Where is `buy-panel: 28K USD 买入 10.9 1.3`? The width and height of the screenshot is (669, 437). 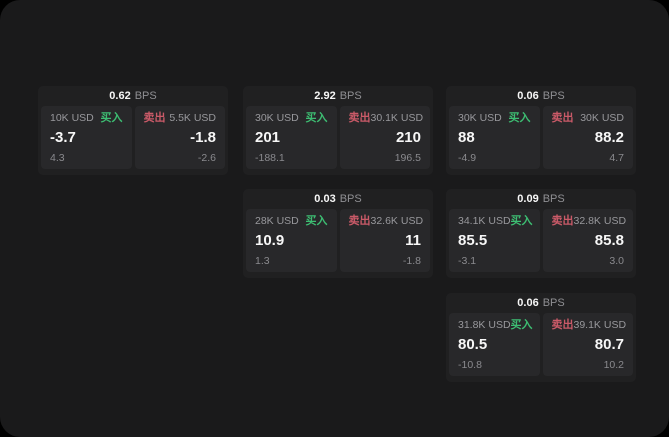 buy-panel: 28K USD 买入 10.9 1.3 is located at coordinates (291, 240).